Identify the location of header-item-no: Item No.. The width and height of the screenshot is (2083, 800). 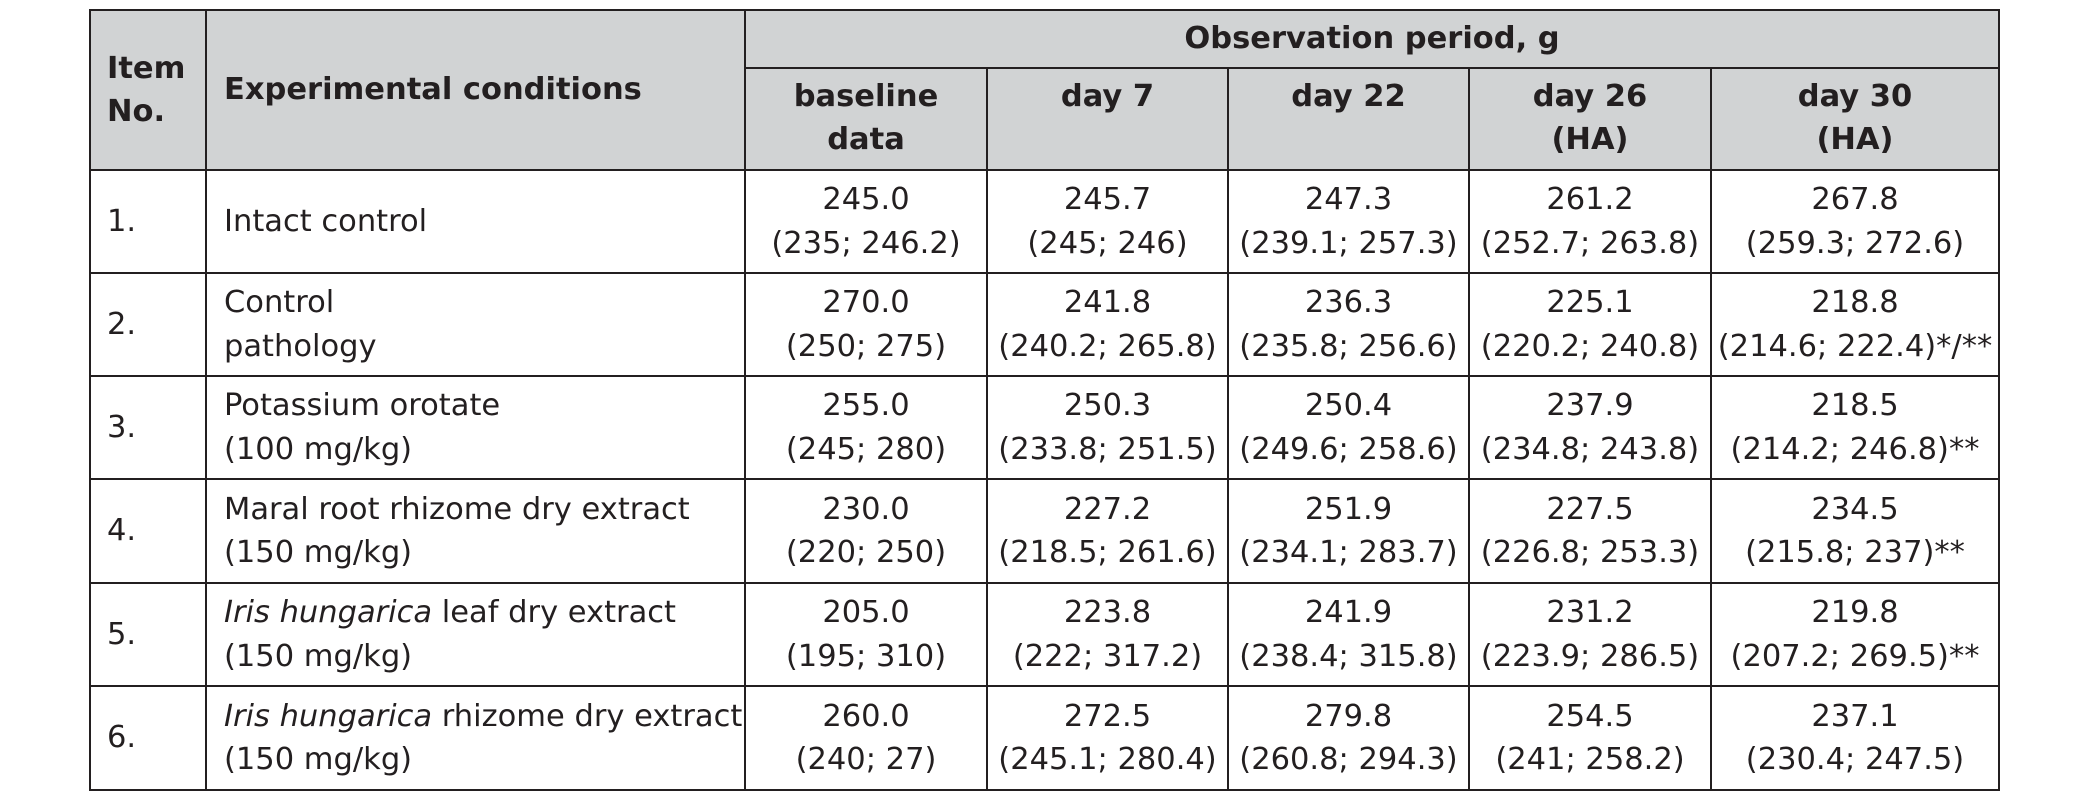
(148, 90).